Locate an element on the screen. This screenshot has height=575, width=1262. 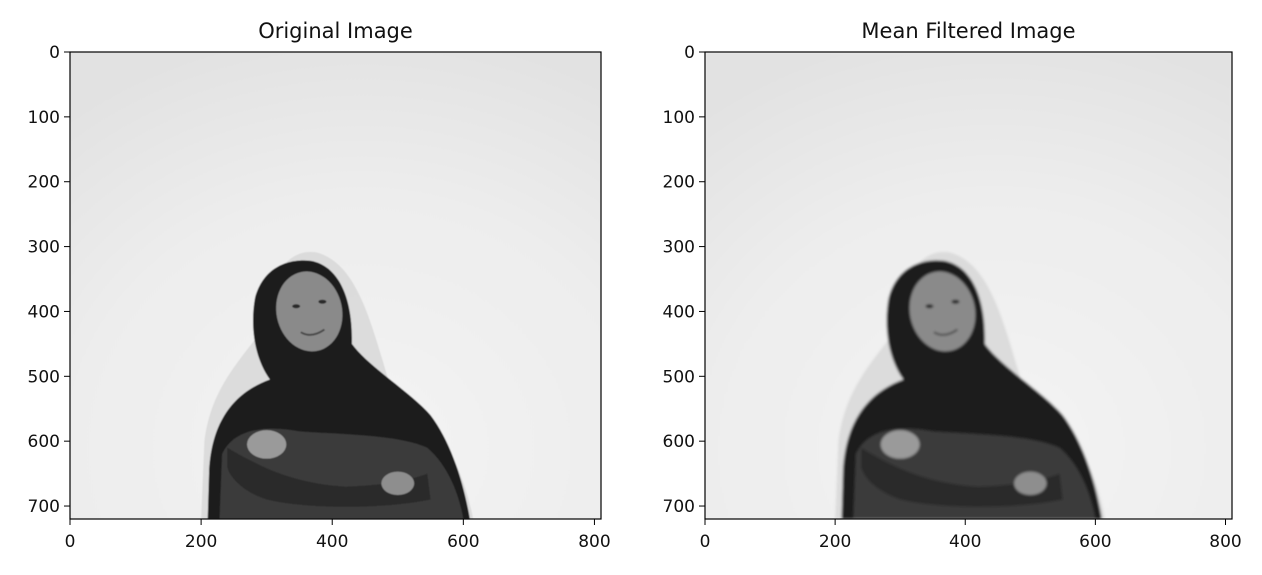
panel-title: Mean Filtered Image is located at coordinates (968, 31).